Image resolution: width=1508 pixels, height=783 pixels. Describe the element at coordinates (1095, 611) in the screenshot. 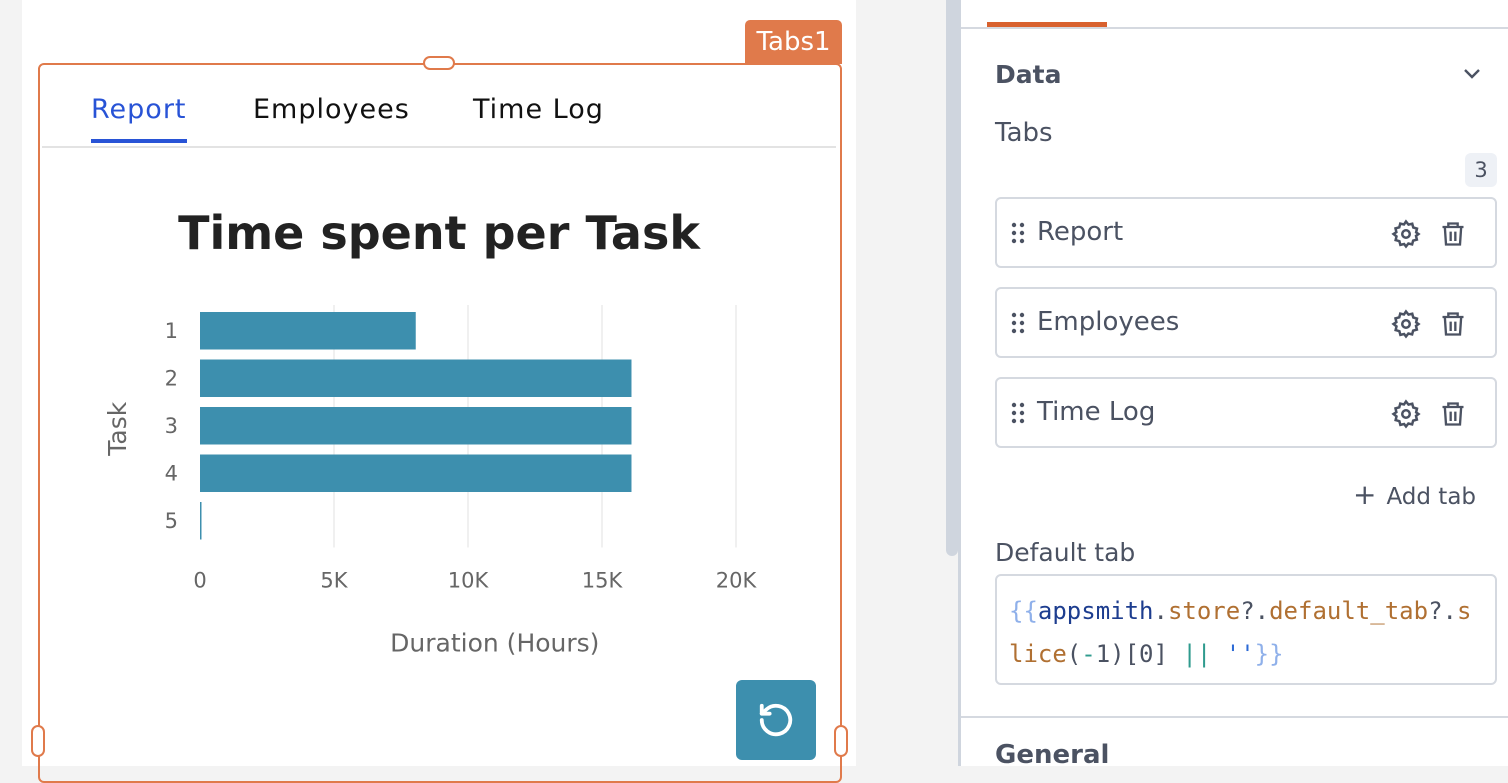

I see `code-token: appsmith` at that location.